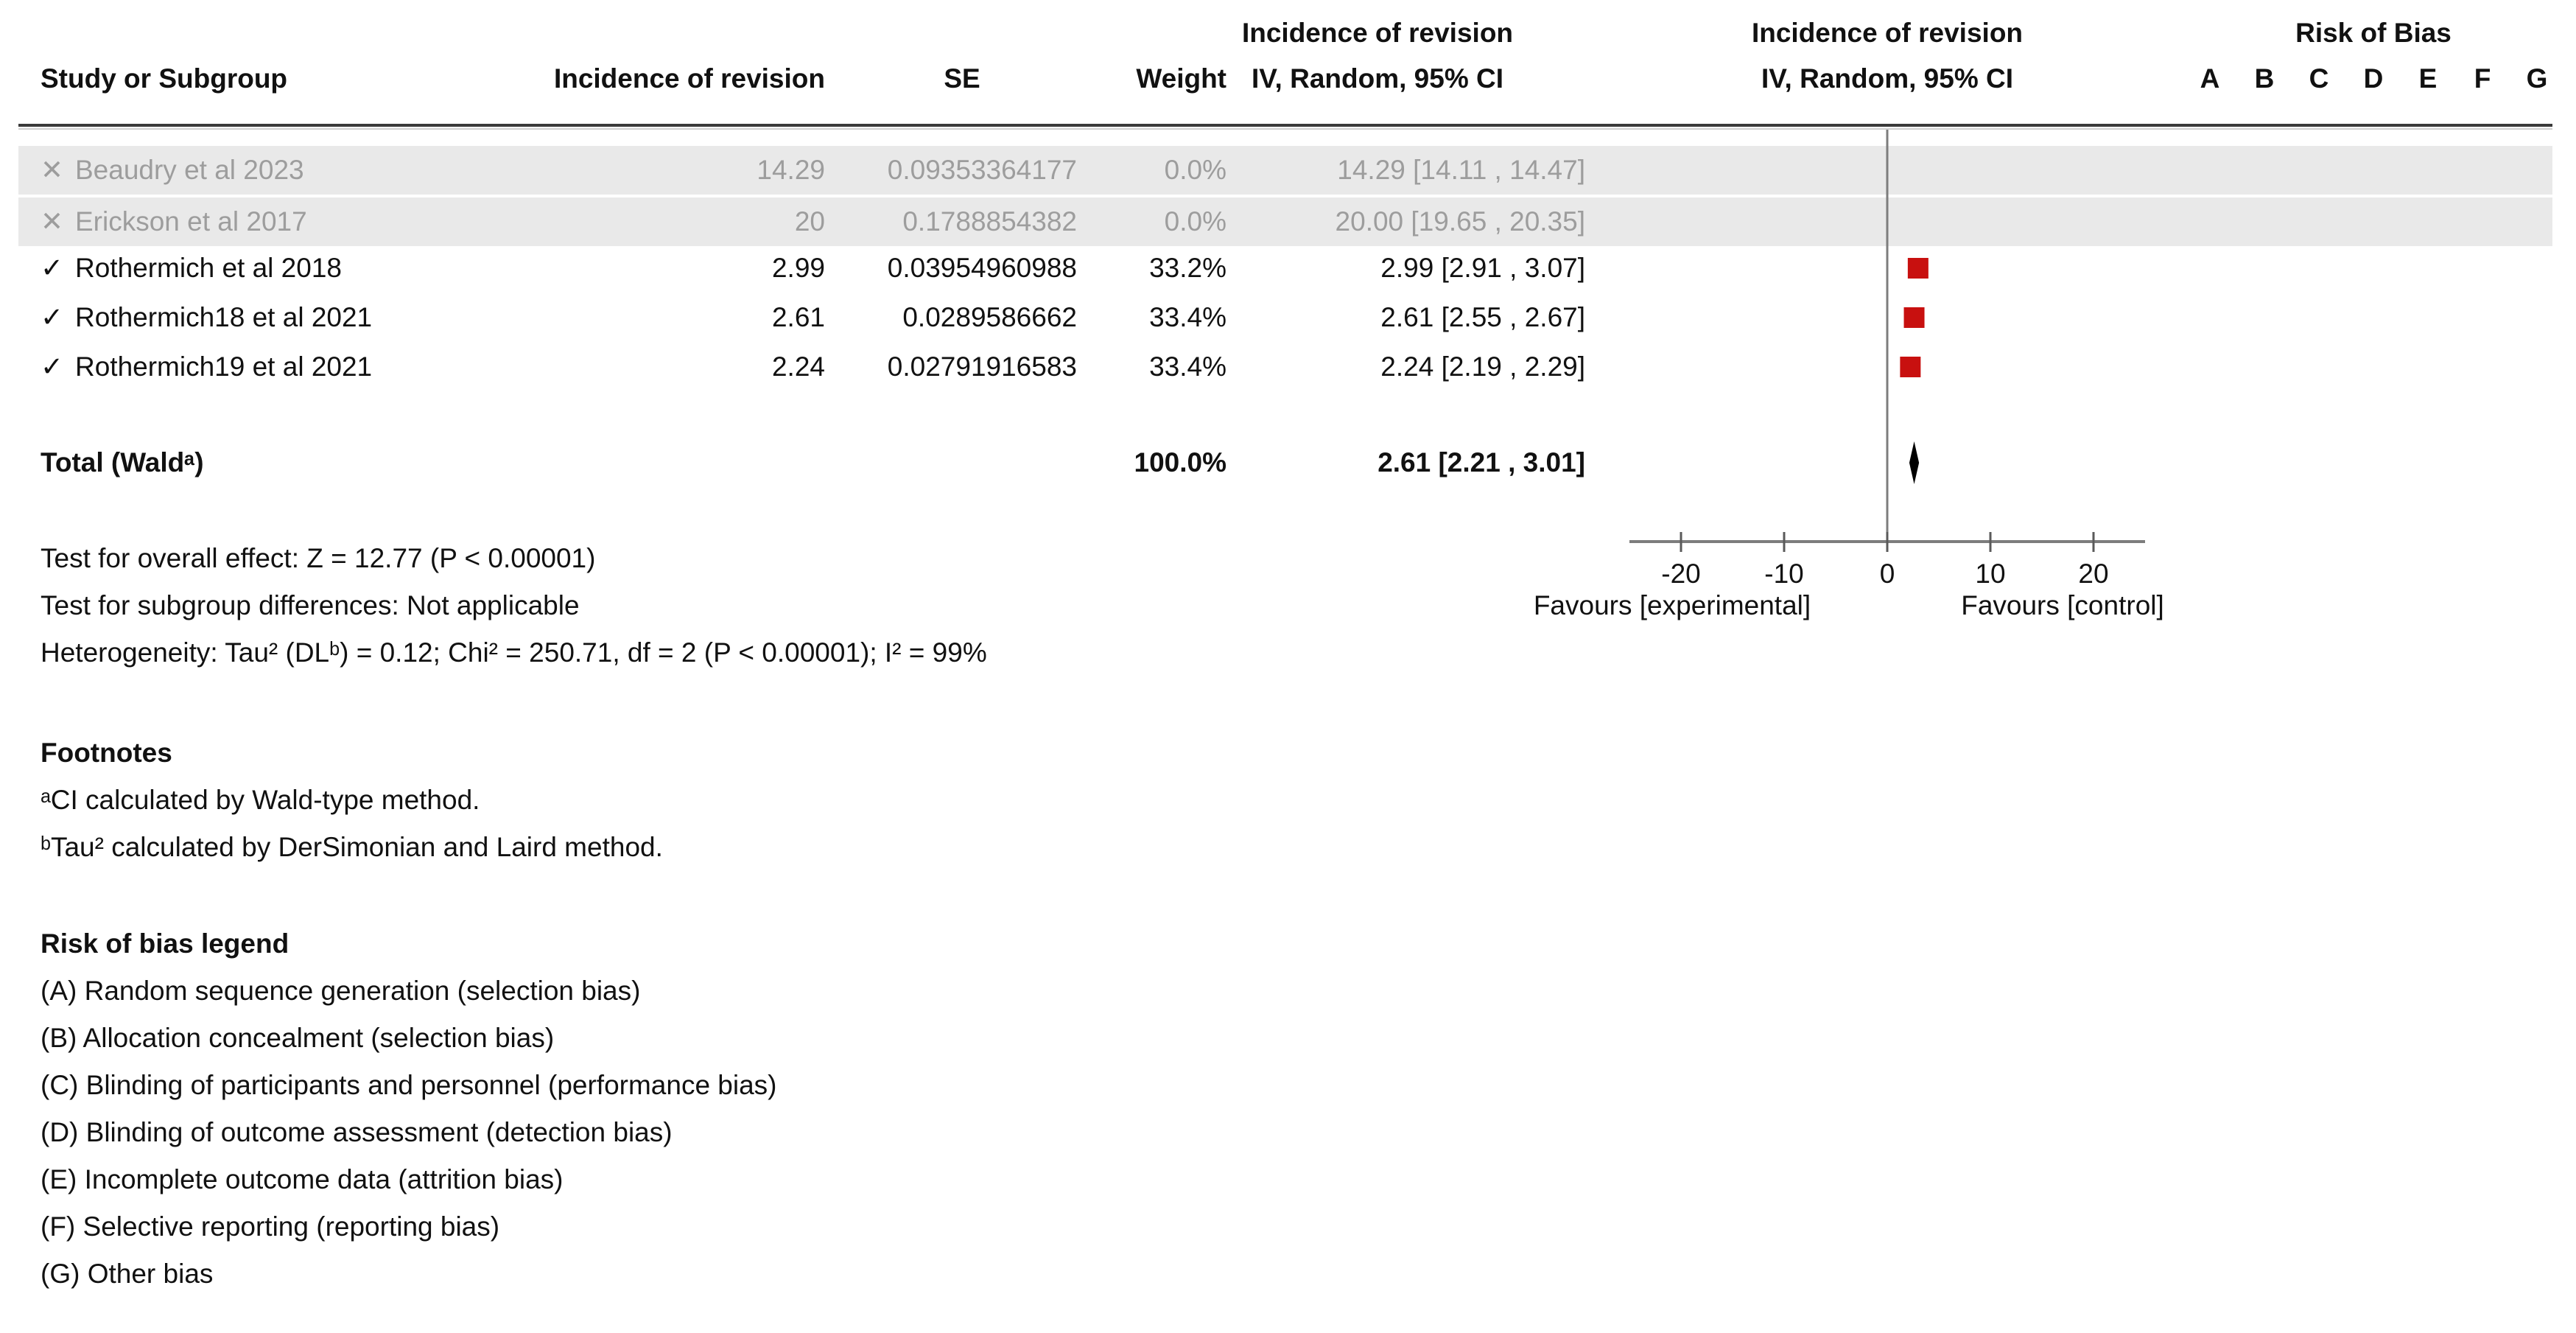 This screenshot has width=2576, height=1333. What do you see at coordinates (260, 800) in the screenshot?
I see `footnote-a: ᵃCI calculated by Wald-type method.` at bounding box center [260, 800].